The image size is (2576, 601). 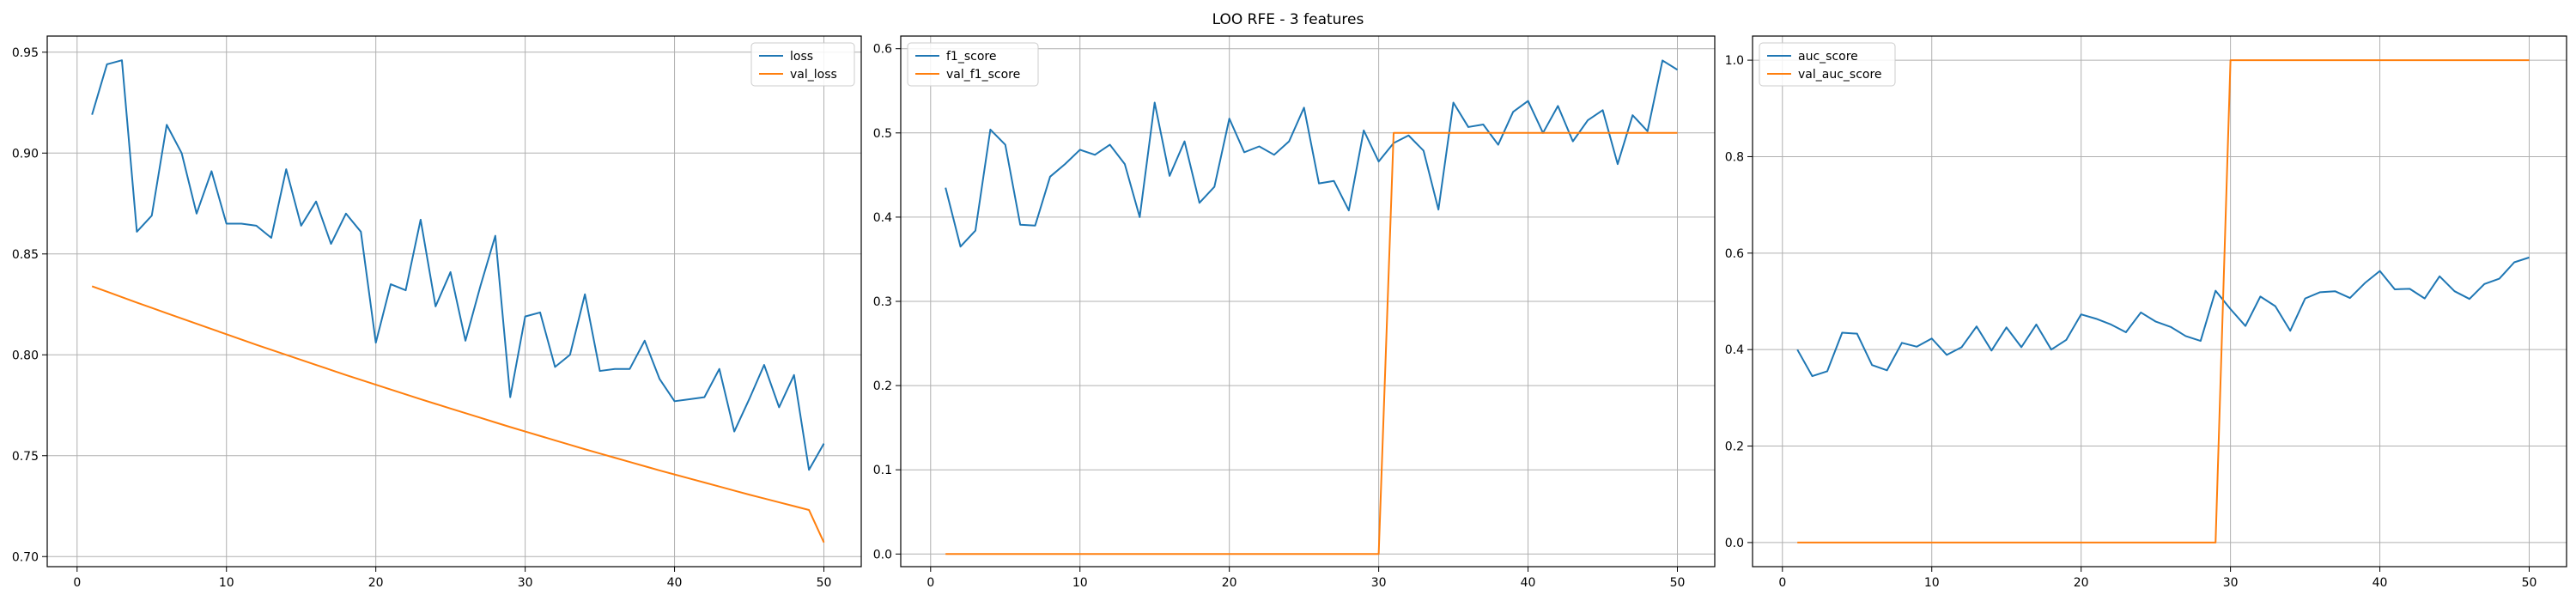 I want to click on legend: f1_score val_f1_score, so click(x=973, y=64).